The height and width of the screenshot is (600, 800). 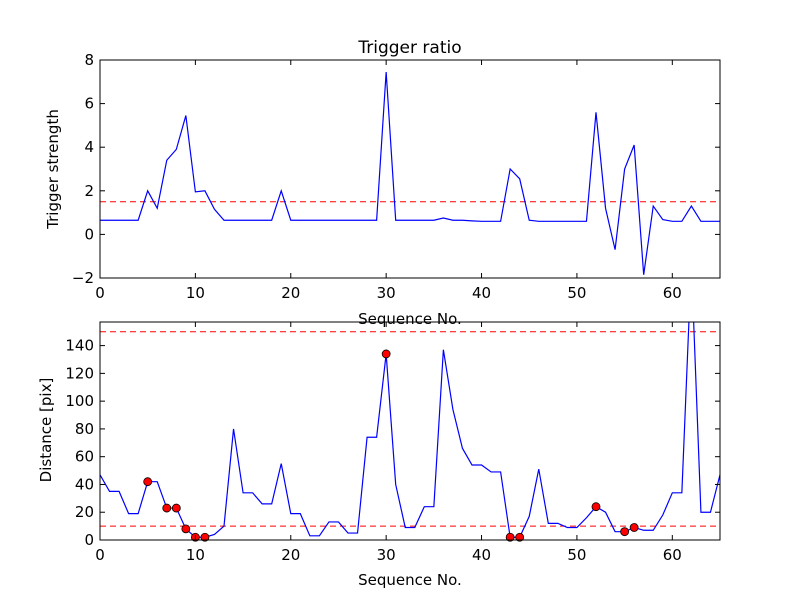 I want to click on y-tick-label: 40, so click(x=84, y=484).